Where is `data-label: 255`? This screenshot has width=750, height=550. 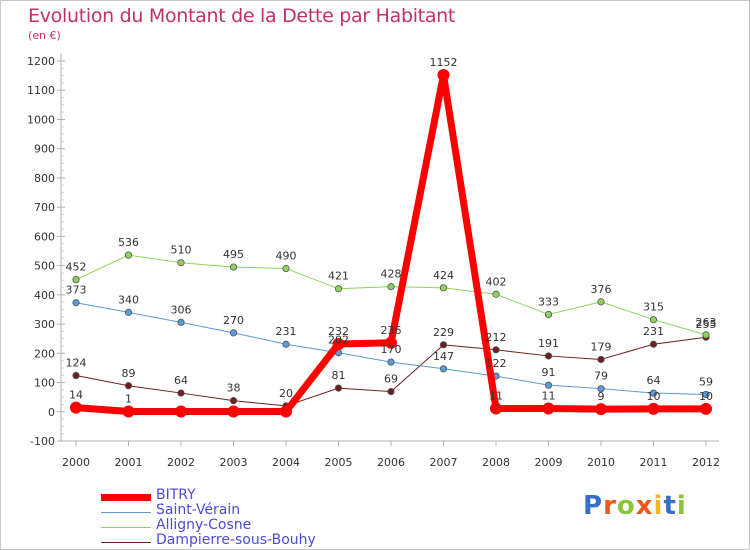 data-label: 255 is located at coordinates (706, 324).